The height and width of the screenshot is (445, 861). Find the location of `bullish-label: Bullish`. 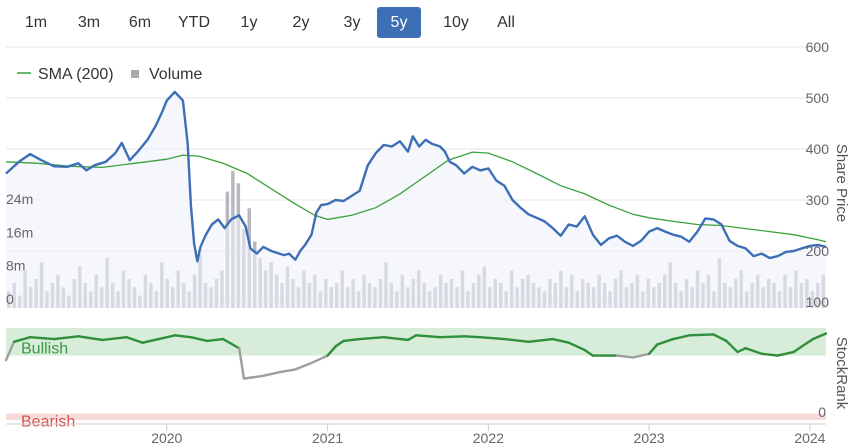

bullish-label: Bullish is located at coordinates (44, 349).